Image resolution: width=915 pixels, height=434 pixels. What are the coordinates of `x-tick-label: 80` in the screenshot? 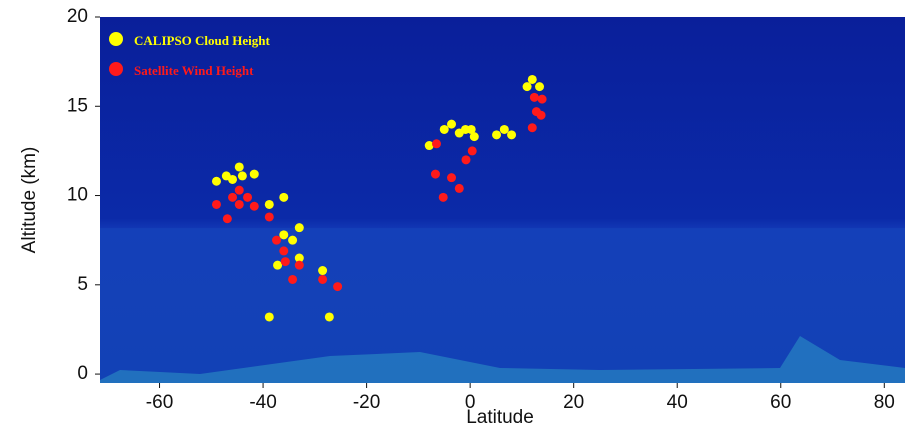 It's located at (884, 402).